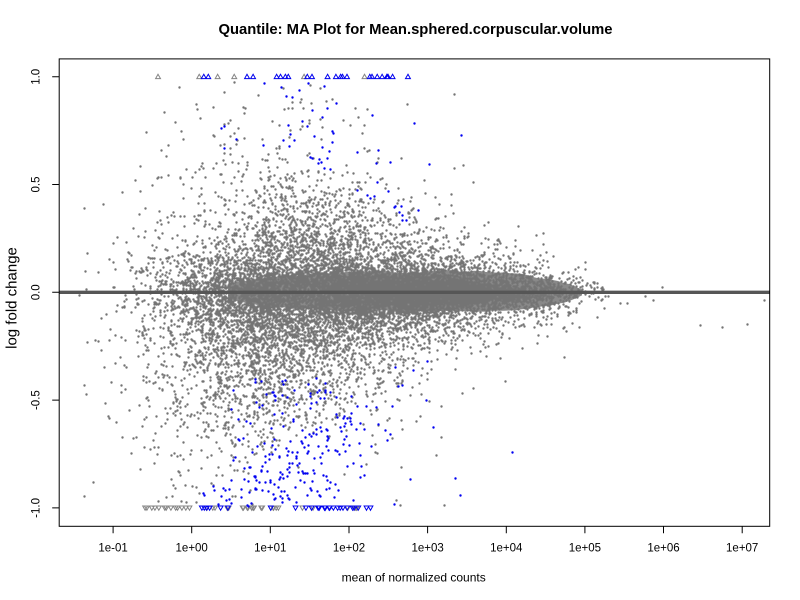  What do you see at coordinates (37, 185) in the screenshot?
I see `svg-text: 0.5` at bounding box center [37, 185].